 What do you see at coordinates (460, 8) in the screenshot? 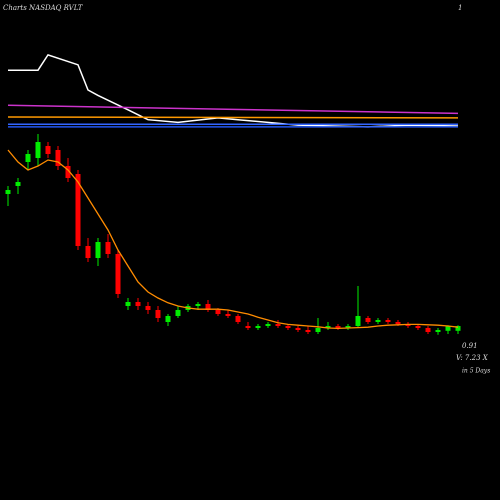
I see `corner-label: 1` at bounding box center [460, 8].